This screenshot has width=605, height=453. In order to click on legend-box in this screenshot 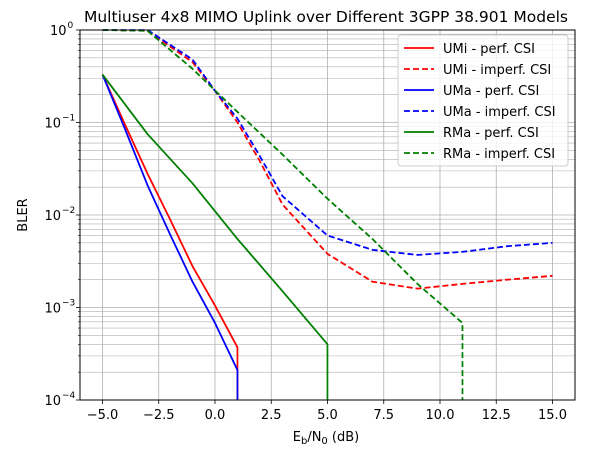, I will do `click(483, 100)`.